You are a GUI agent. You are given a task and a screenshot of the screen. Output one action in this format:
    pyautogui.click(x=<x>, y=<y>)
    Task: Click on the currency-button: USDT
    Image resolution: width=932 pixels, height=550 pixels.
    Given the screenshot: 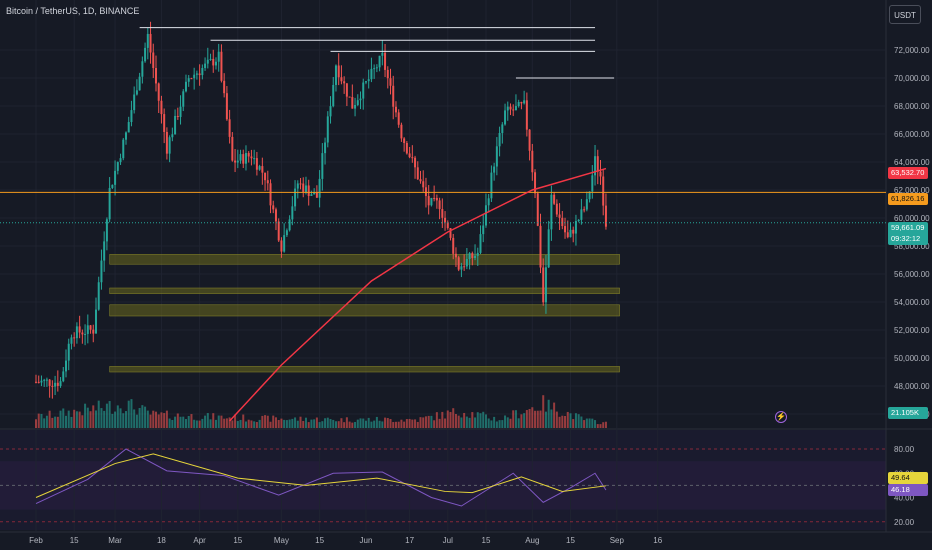 What is the action you would take?
    pyautogui.click(x=905, y=14)
    